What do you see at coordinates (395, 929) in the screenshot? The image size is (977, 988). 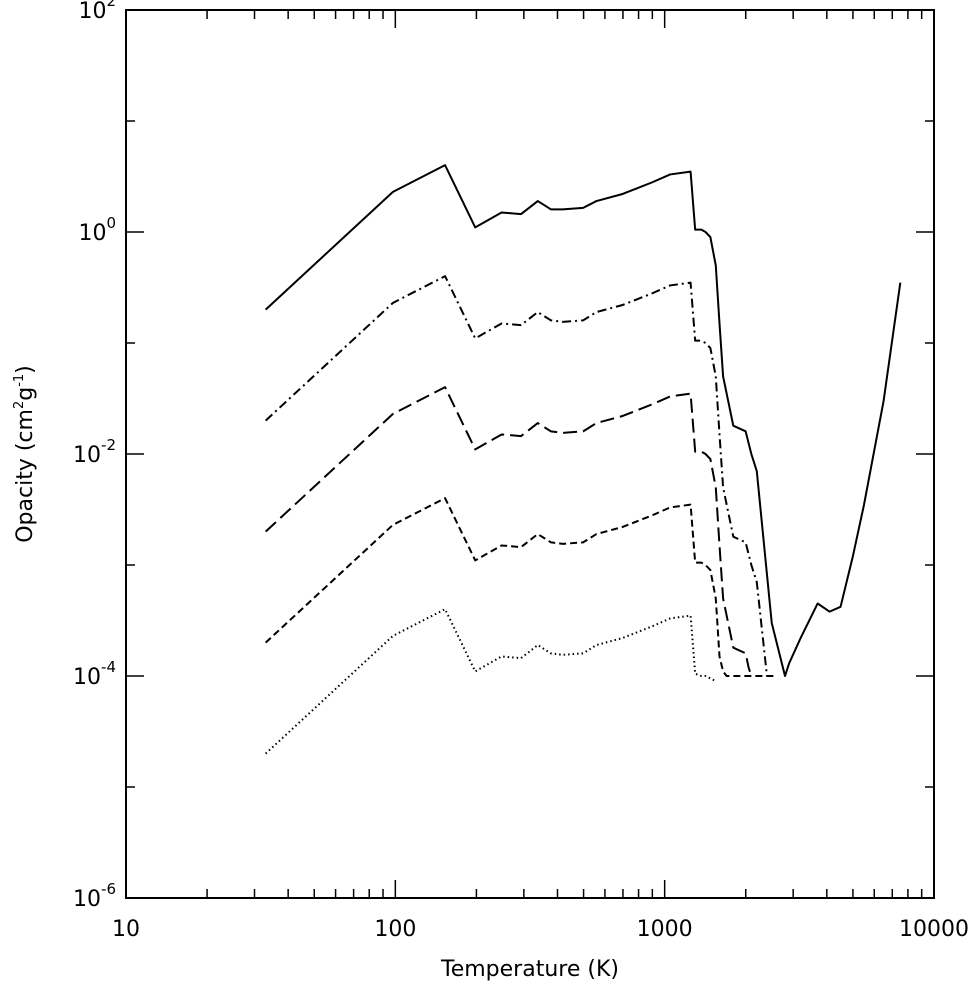 I see `x-tick-label: 100` at bounding box center [395, 929].